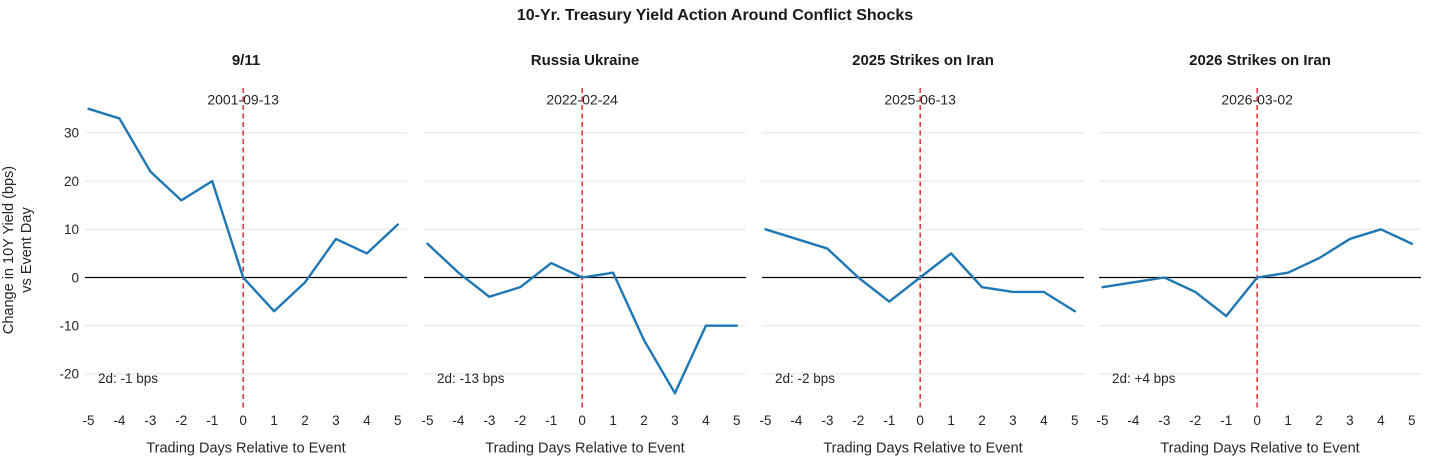 Image resolution: width=1430 pixels, height=473 pixels. I want to click on panel-title: 2026 Strikes on Iran, so click(1260, 60).